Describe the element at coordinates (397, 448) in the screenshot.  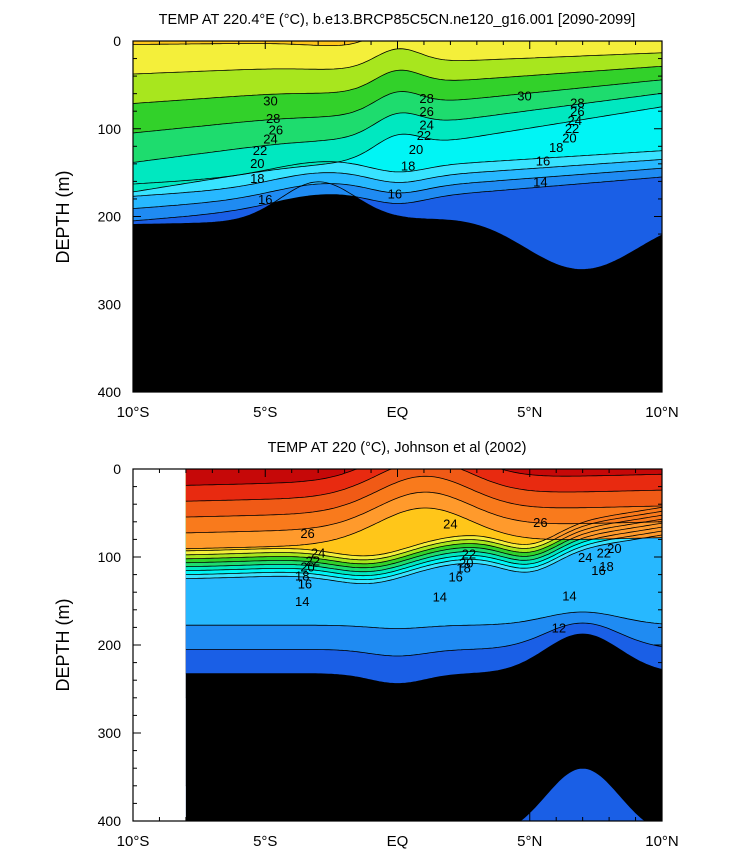
I see `panel-title: TEMP AT 220 (°C), Johnson et al (2002)` at that location.